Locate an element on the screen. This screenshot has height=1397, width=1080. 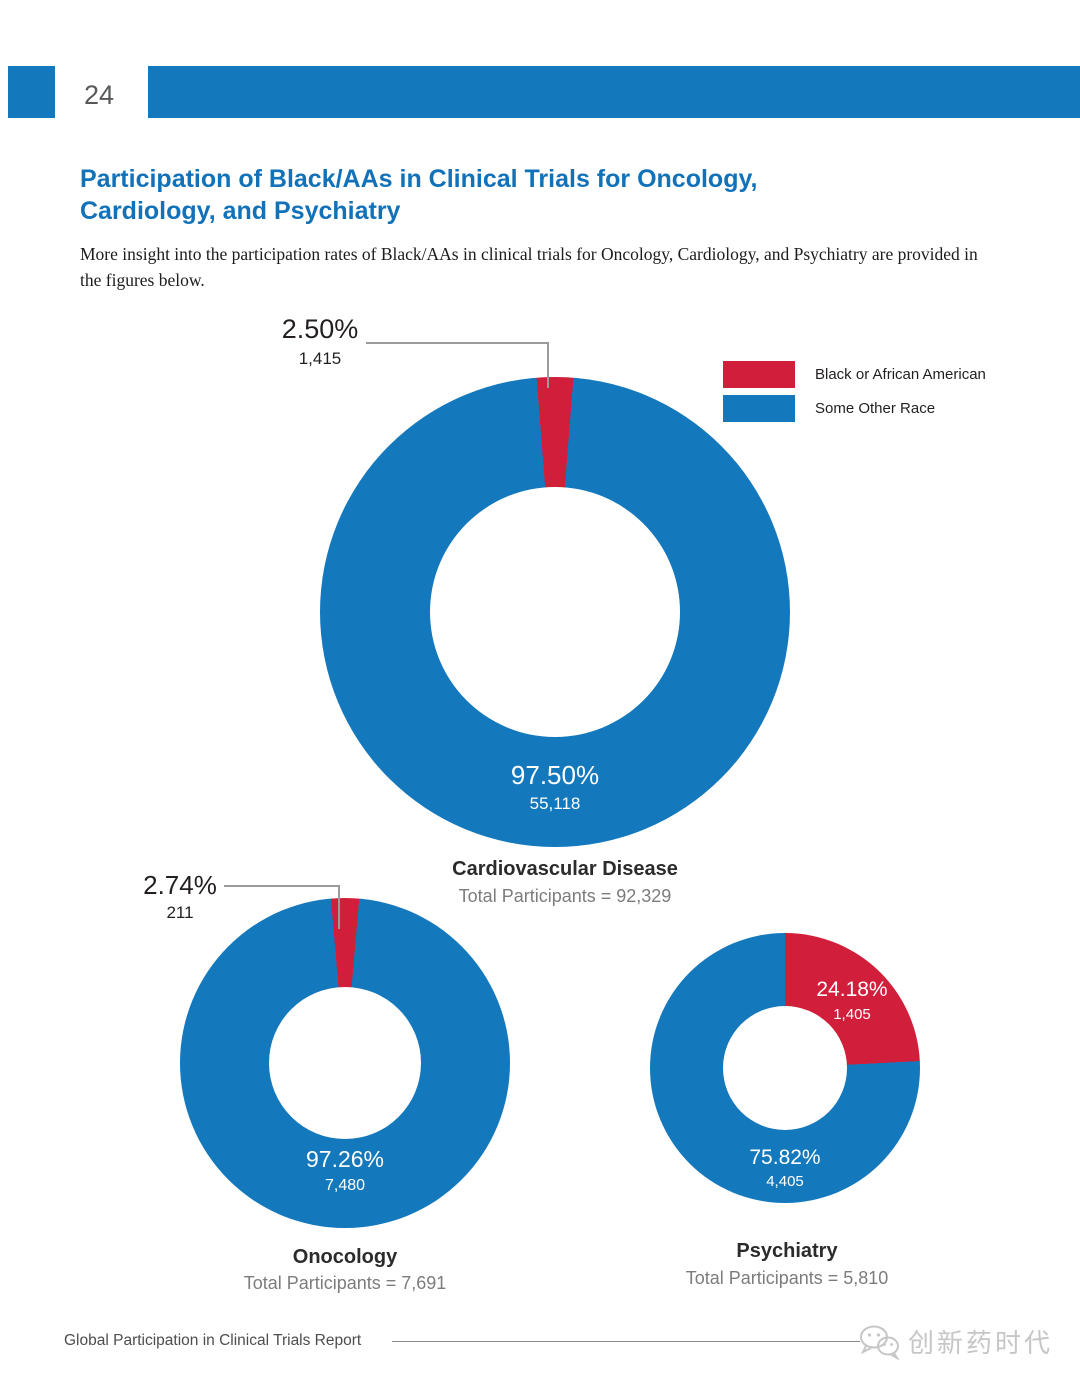
donut-chart-cardiovascular is located at coordinates (555, 612).